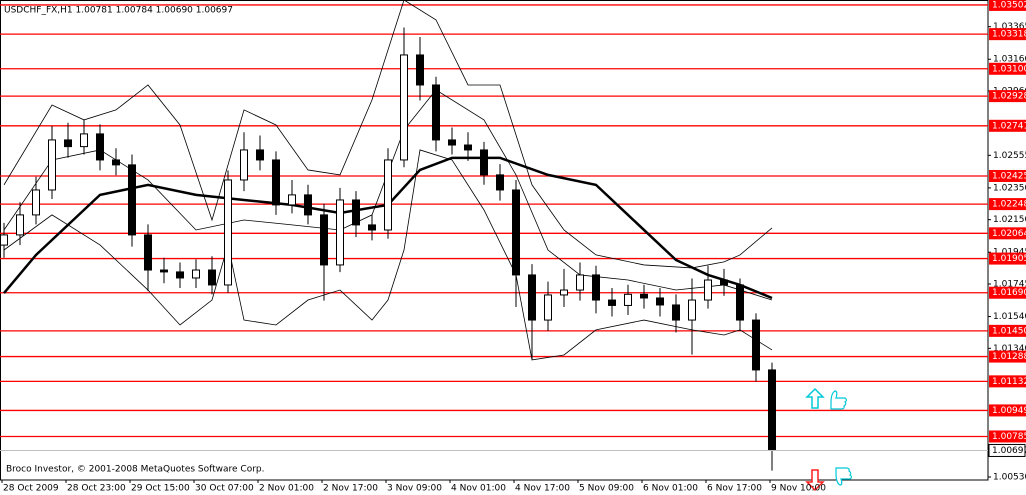 The image size is (1026, 495). What do you see at coordinates (96, 489) in the screenshot?
I see `x-tick-label: 28 Oct 23:00` at bounding box center [96, 489].